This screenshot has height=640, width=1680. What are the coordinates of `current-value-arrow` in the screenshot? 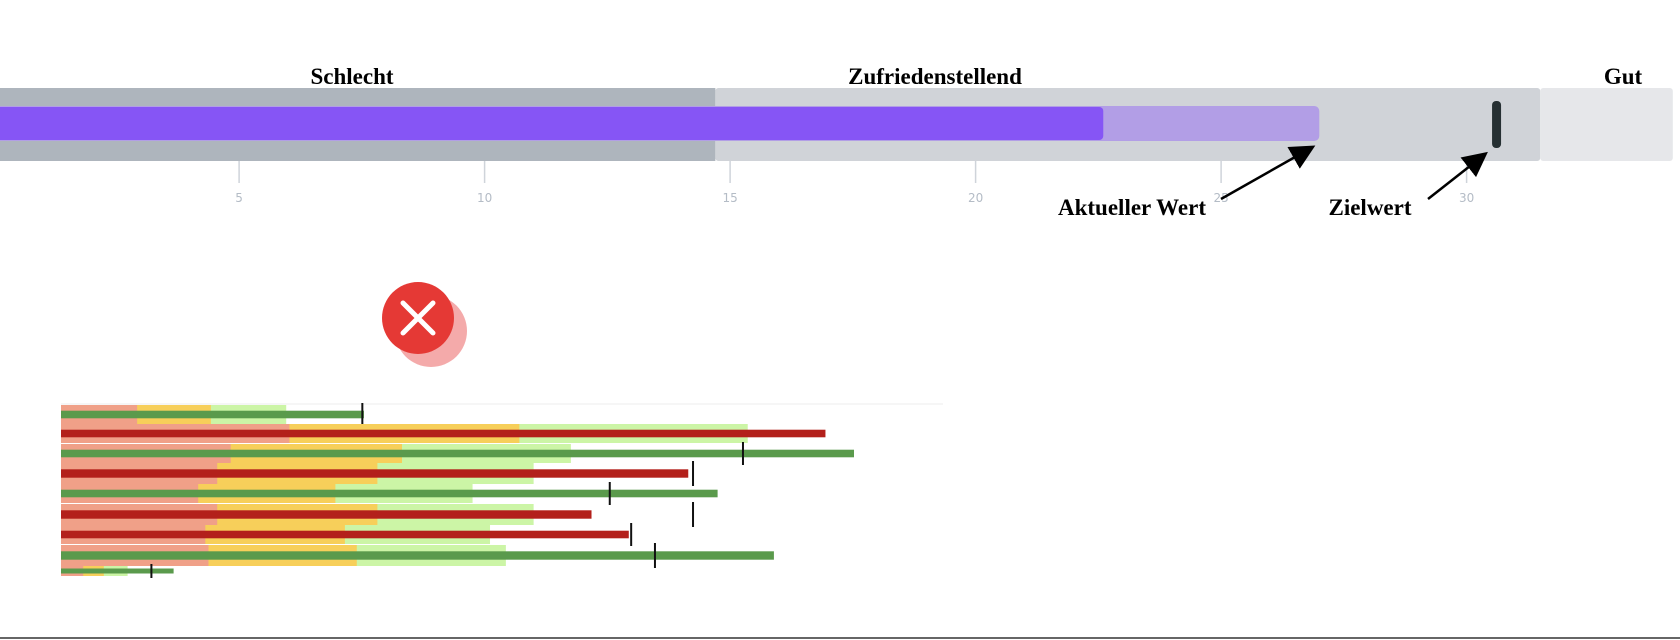 It's located at (1268, 173).